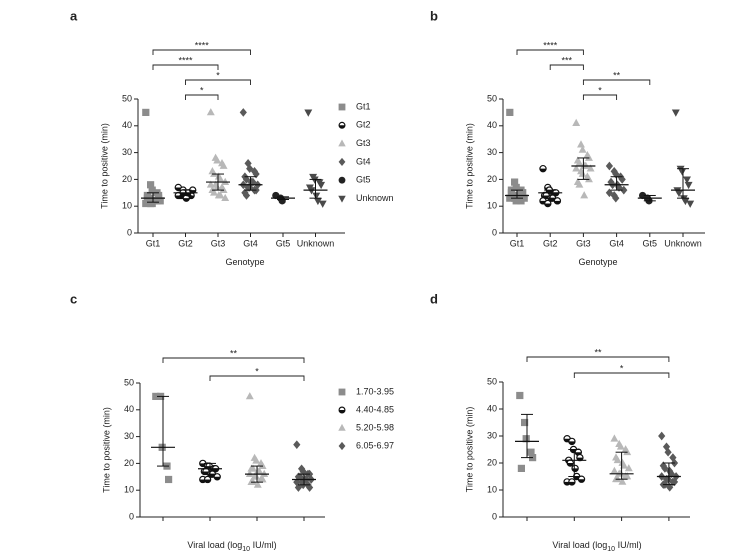 This screenshot has height=557, width=749. Describe the element at coordinates (244, 262) in the screenshot. I see `x-axis-label: Genotype` at that location.